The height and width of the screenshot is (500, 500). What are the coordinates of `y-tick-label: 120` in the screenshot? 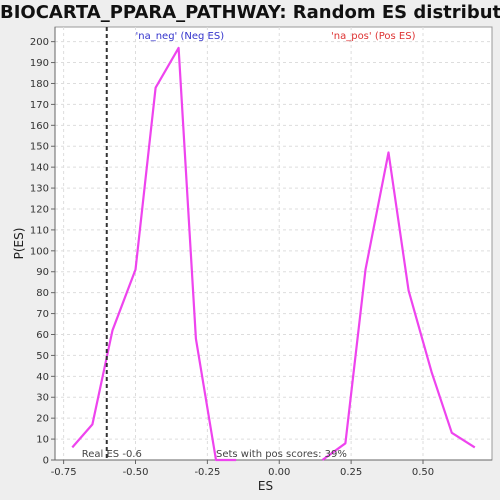 It's located at (39, 209).